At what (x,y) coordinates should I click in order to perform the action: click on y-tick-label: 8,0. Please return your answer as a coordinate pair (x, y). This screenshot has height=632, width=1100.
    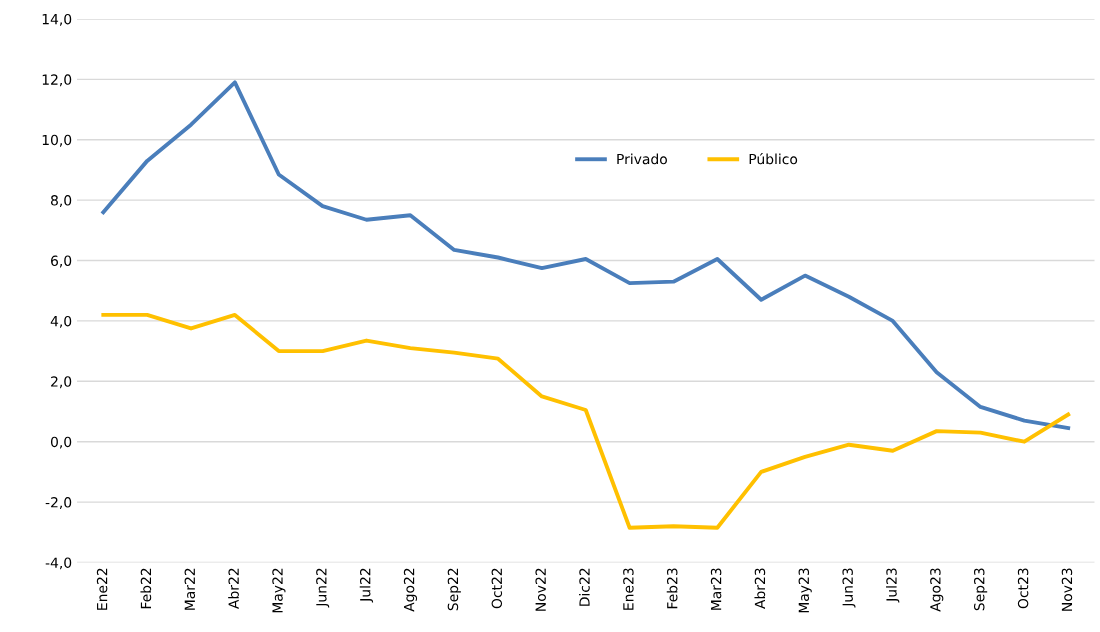
    Looking at the image, I should click on (61, 201).